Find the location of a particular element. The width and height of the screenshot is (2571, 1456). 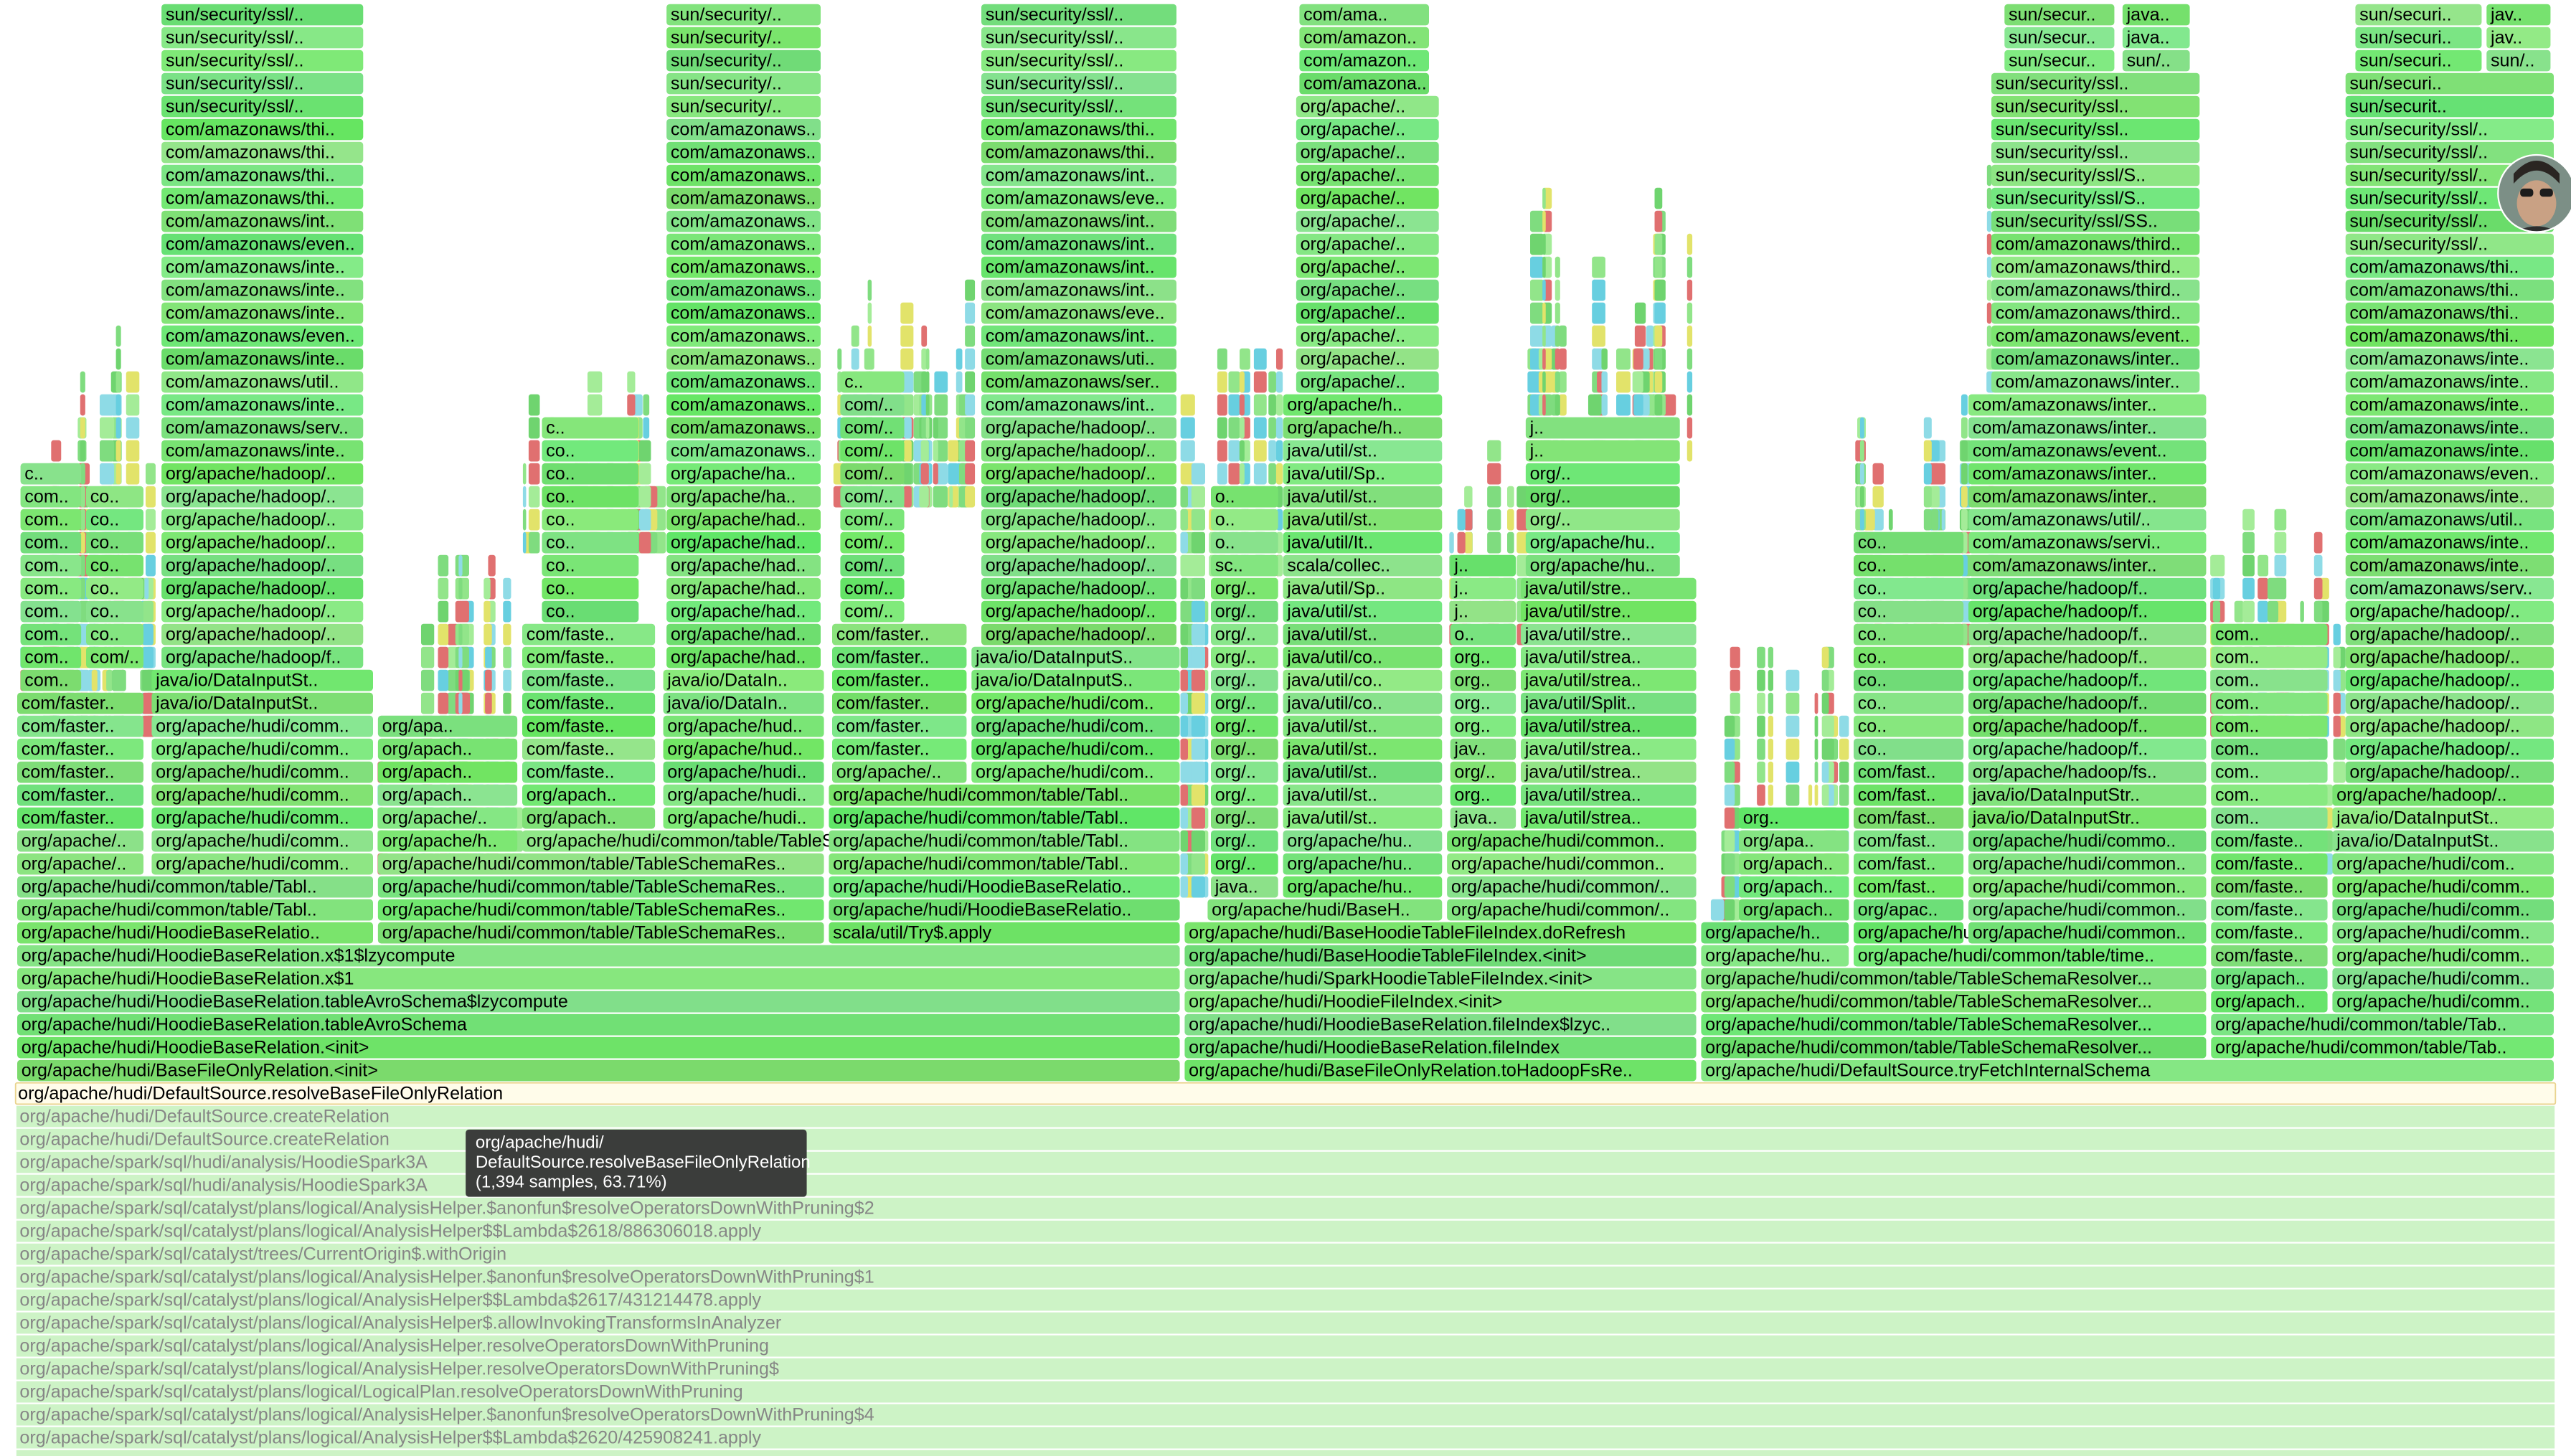

frame-selected is located at coordinates (1285, 1093).